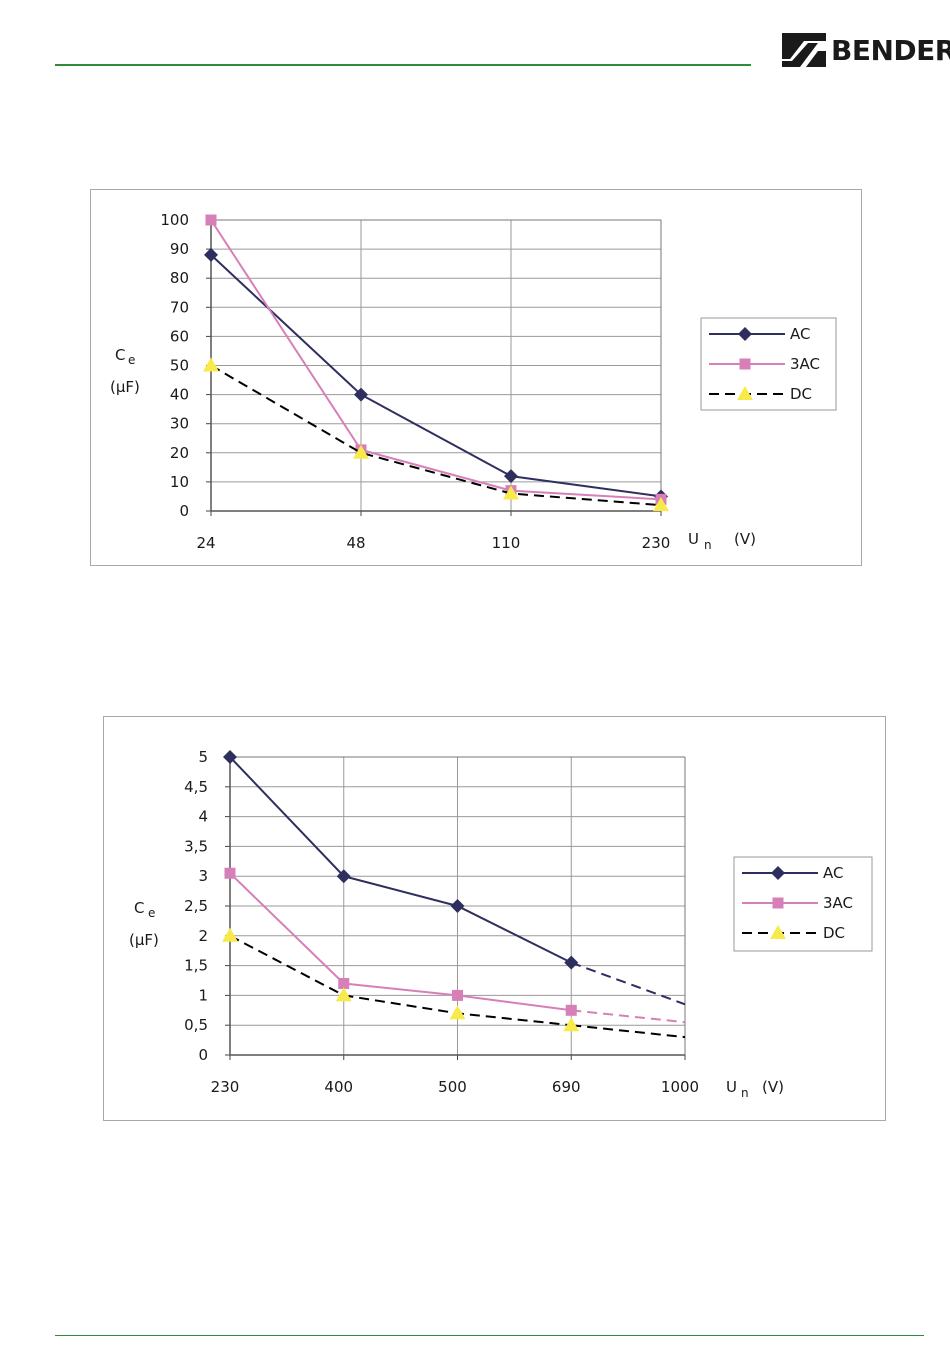  Describe the element at coordinates (731, 1087) in the screenshot. I see `chart-2-xlabel-symbol: U` at that location.